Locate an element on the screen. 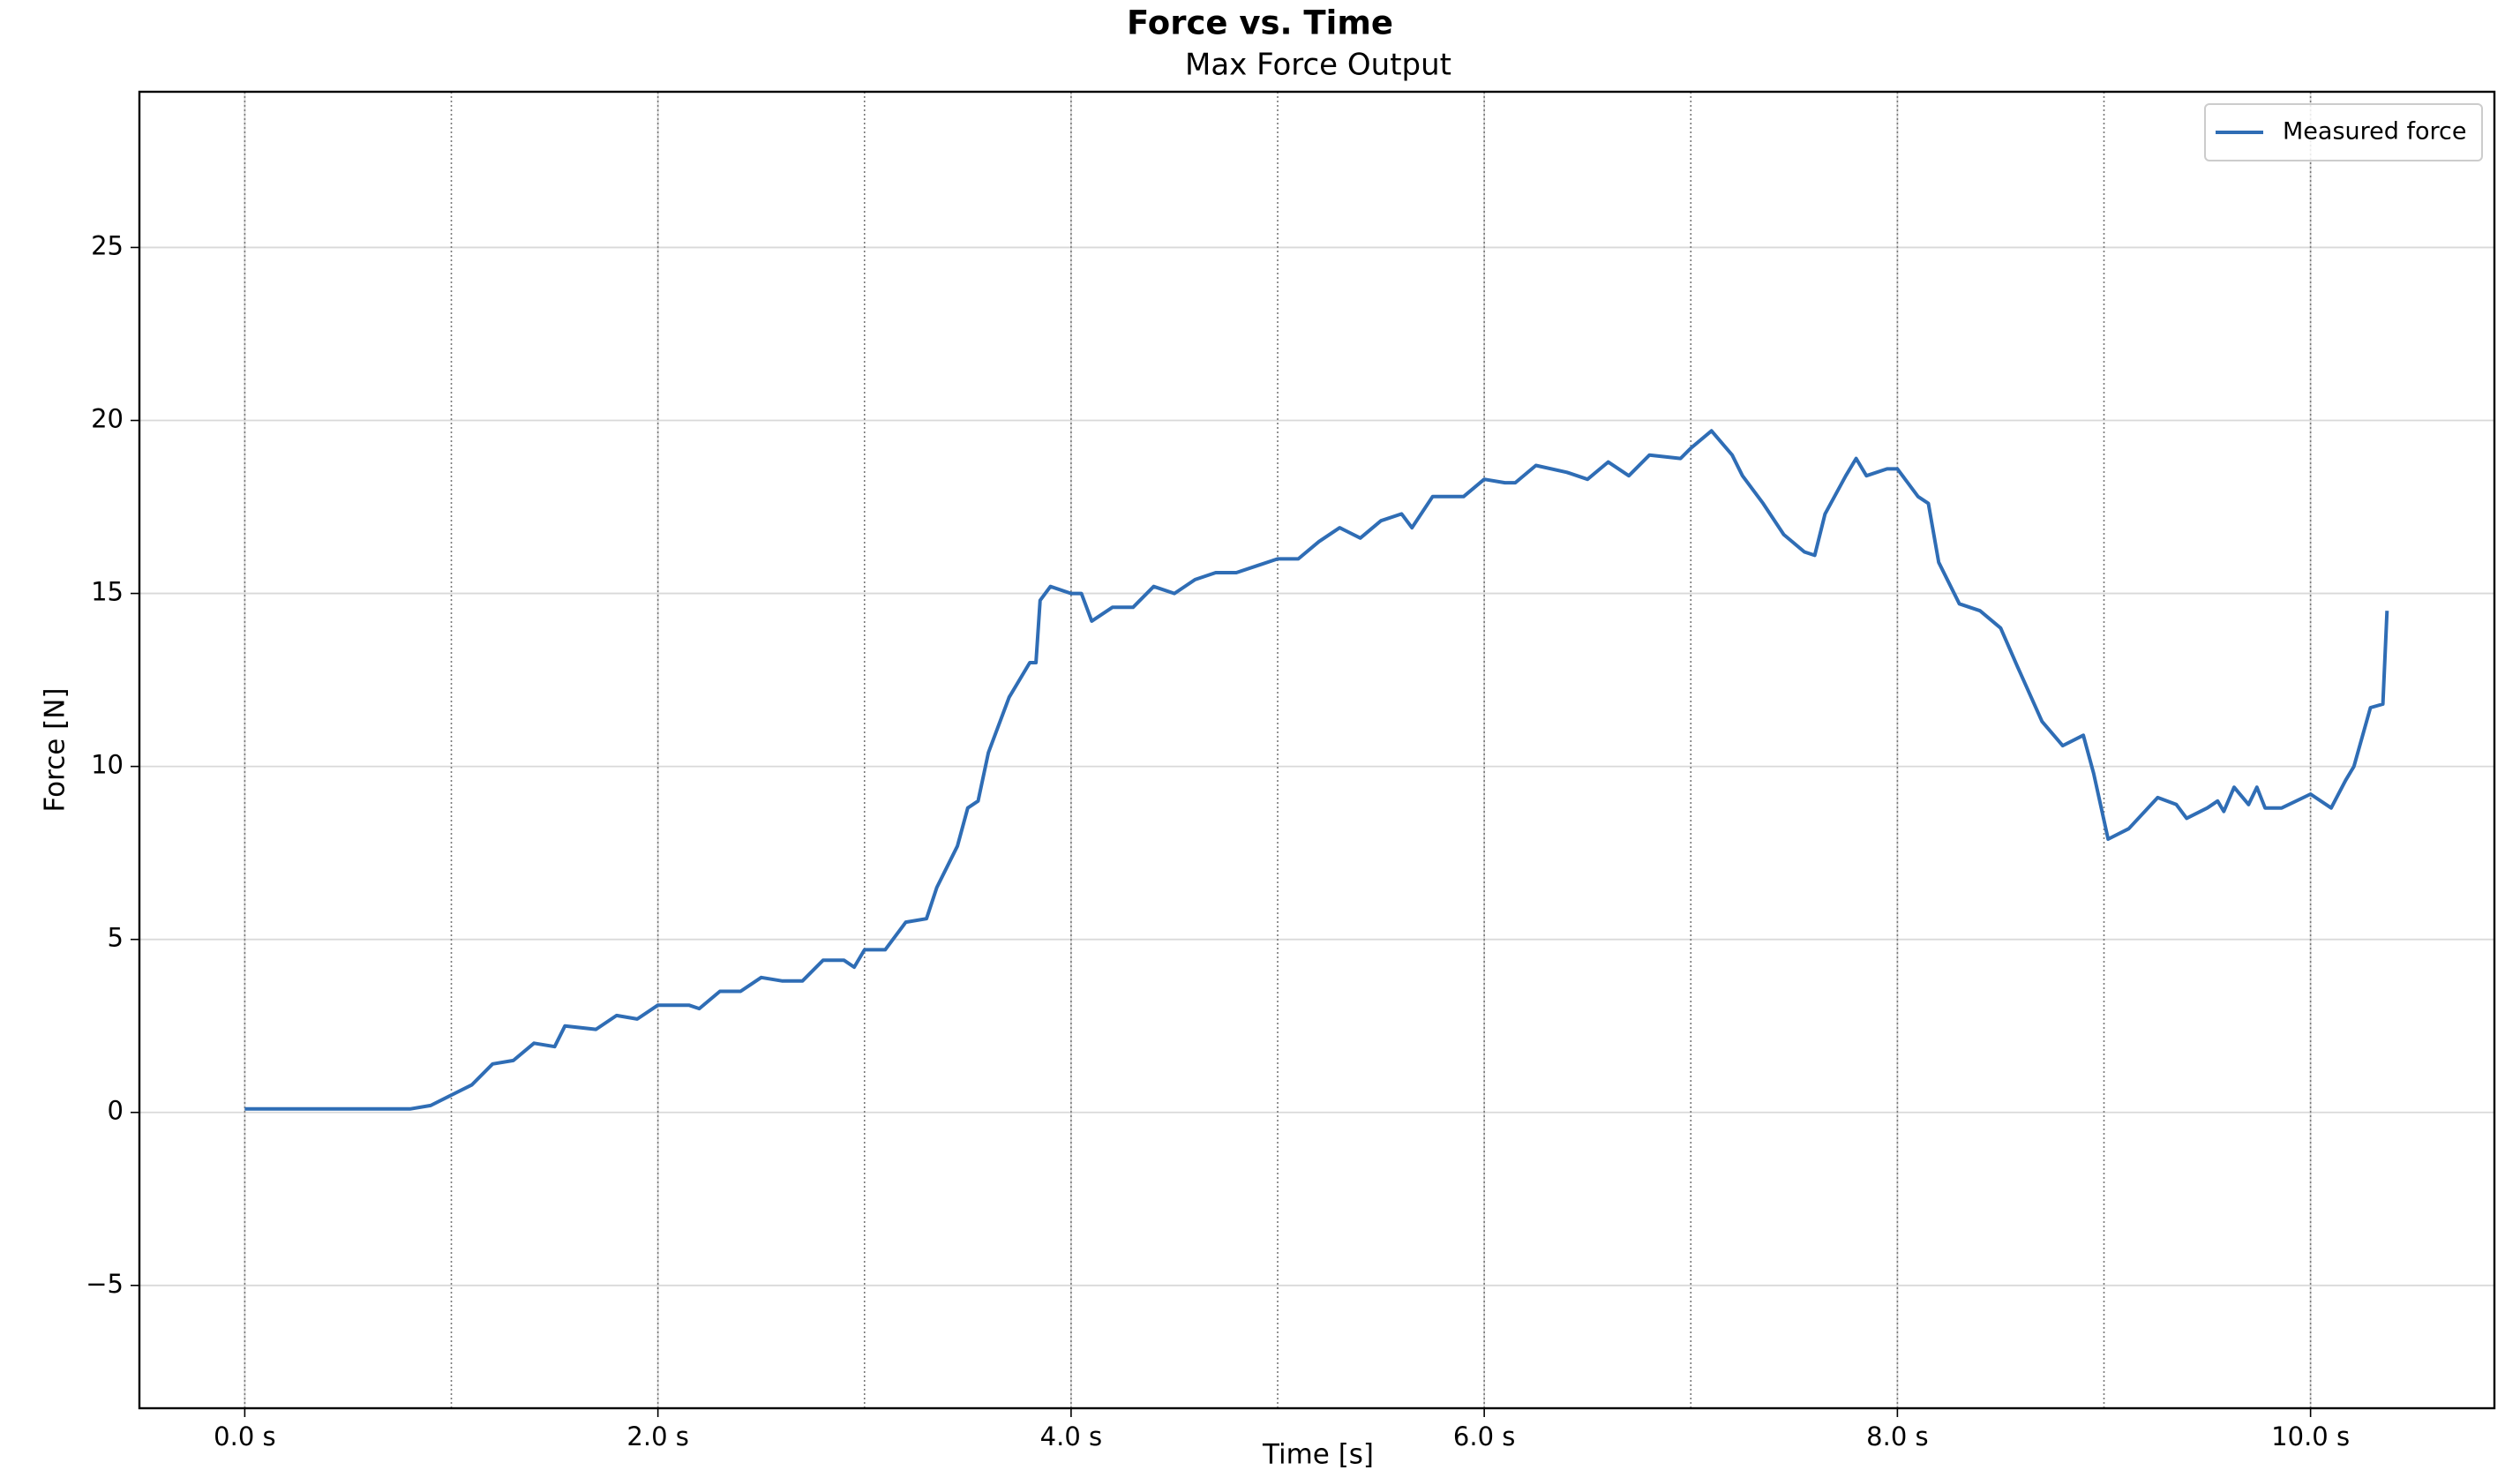  legend-label: Measured force is located at coordinates (2374, 132).